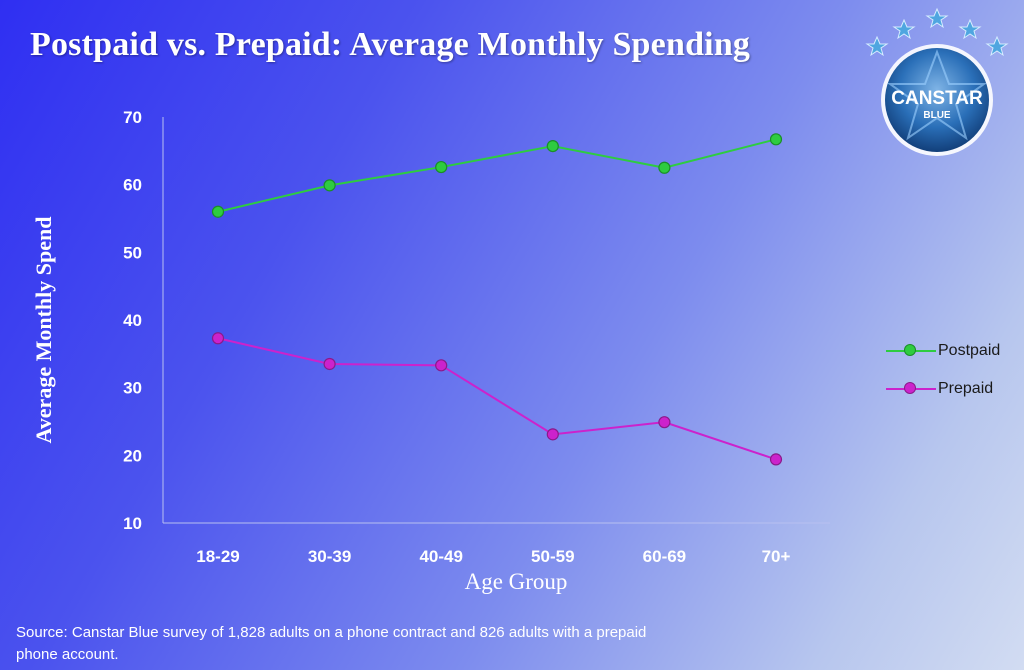 The height and width of the screenshot is (670, 1024). Describe the element at coordinates (132, 523) in the screenshot. I see `y-tick-label: 10` at that location.